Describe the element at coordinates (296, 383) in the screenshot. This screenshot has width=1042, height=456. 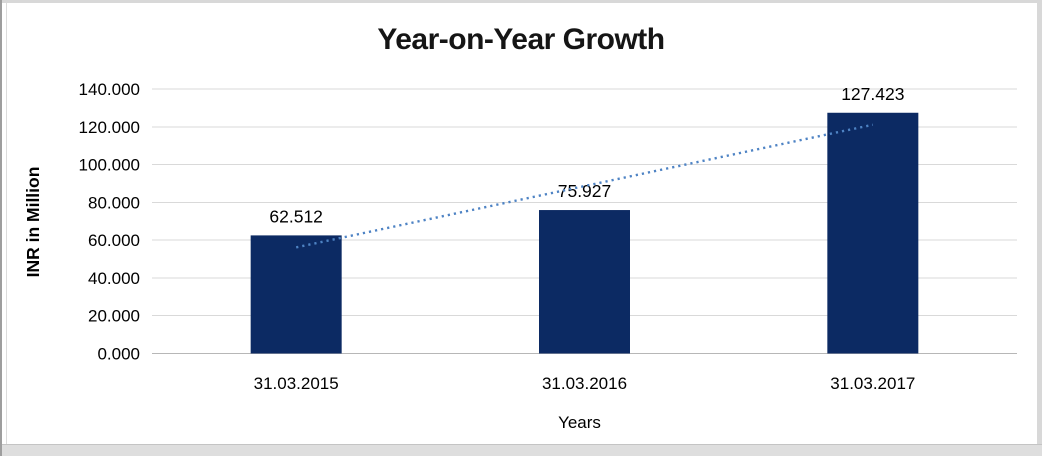
I see `x-tick-label: 31.03.2015` at that location.